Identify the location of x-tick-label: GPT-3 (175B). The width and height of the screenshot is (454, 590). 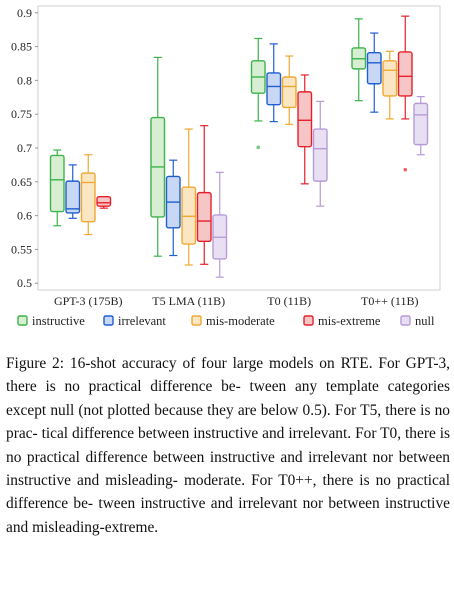
(88, 301).